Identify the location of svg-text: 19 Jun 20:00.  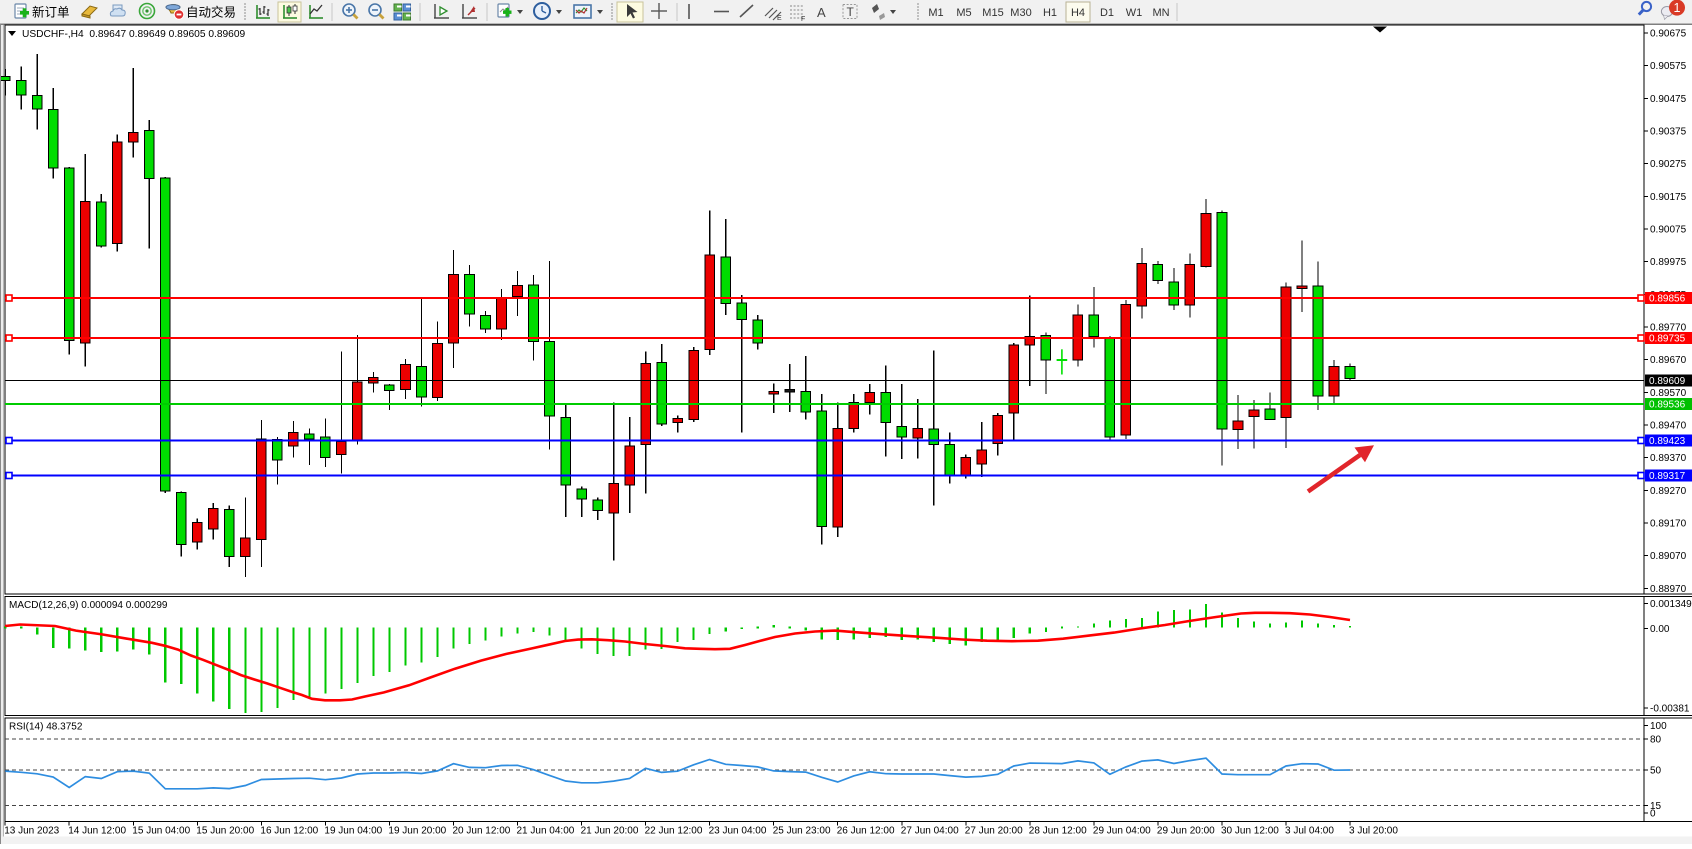
(417, 831).